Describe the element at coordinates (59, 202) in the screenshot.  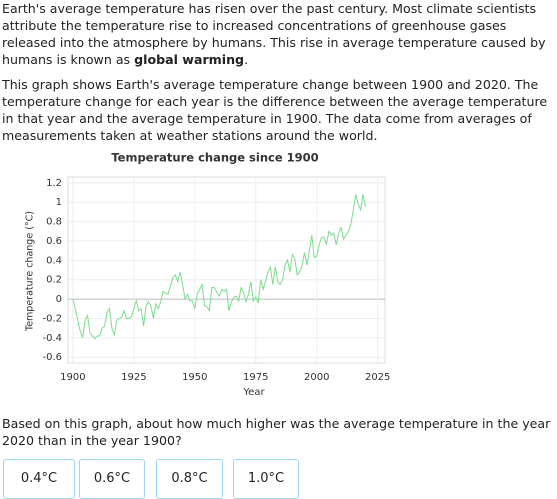
I see `y-tick-label: 1` at that location.